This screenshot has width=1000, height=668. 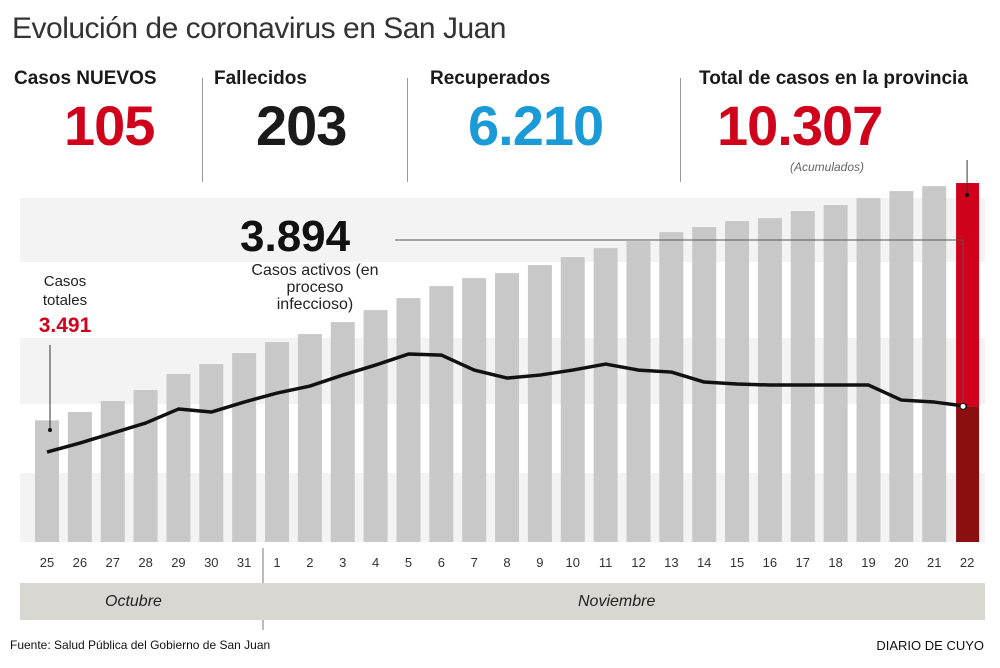 What do you see at coordinates (868, 562) in the screenshot?
I see `x-tick-label: 19` at bounding box center [868, 562].